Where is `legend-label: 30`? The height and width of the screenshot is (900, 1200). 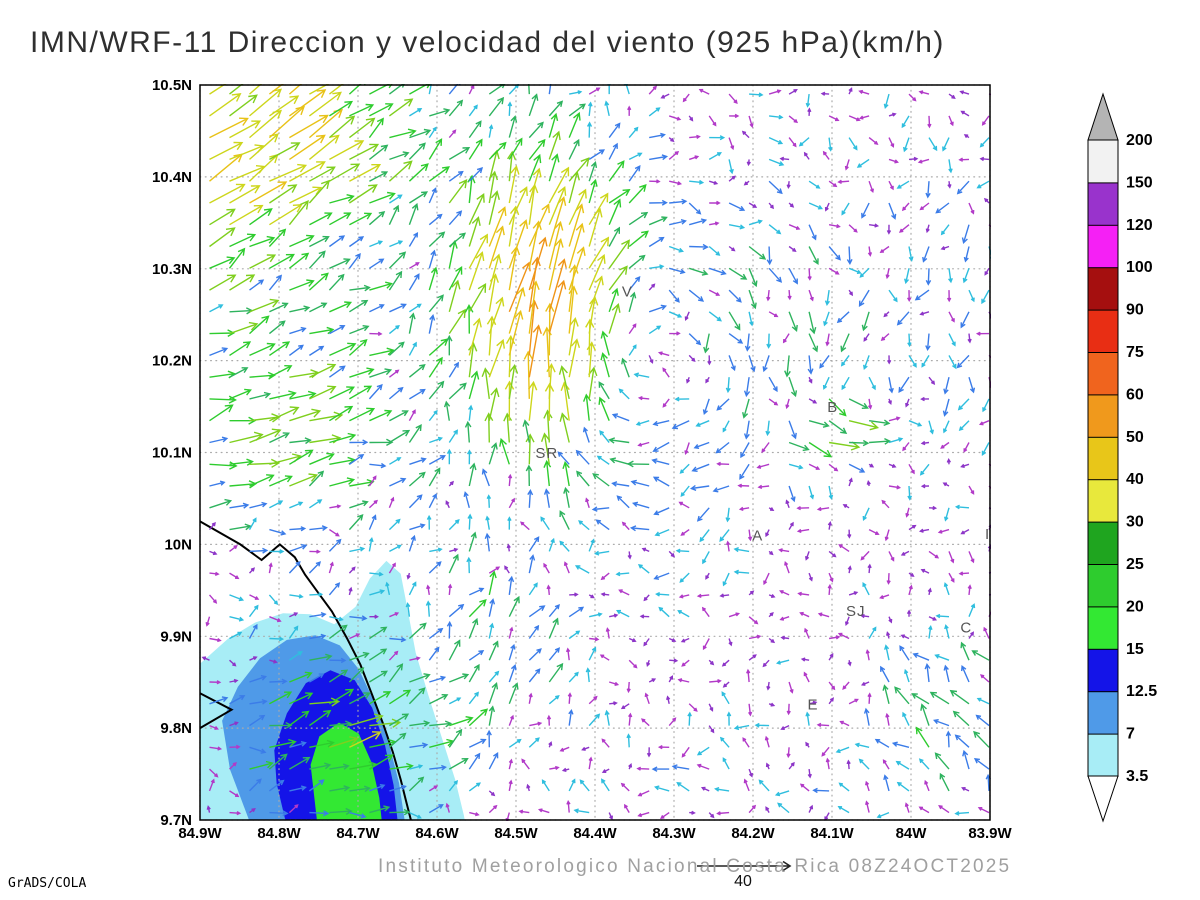 legend-label: 30 is located at coordinates (1135, 522).